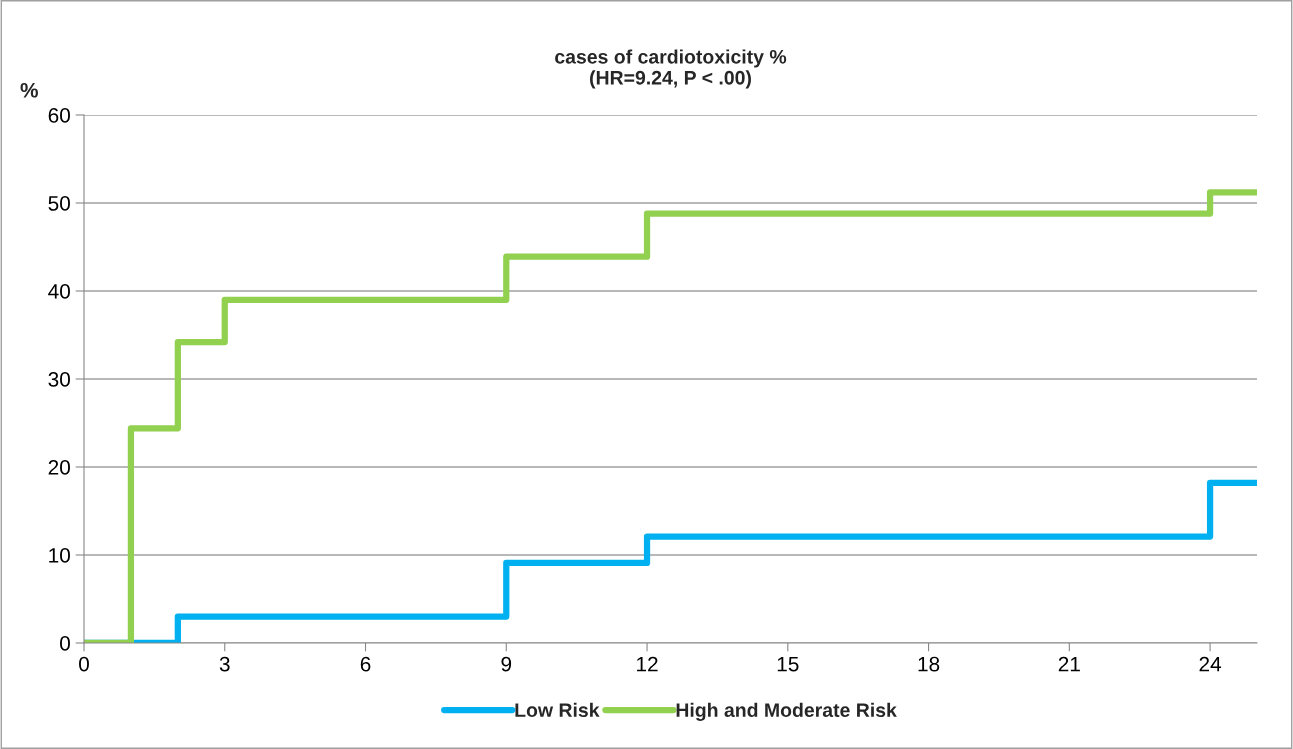 The height and width of the screenshot is (749, 1293). Describe the element at coordinates (365, 664) in the screenshot. I see `x-tick-label: 6` at that location.